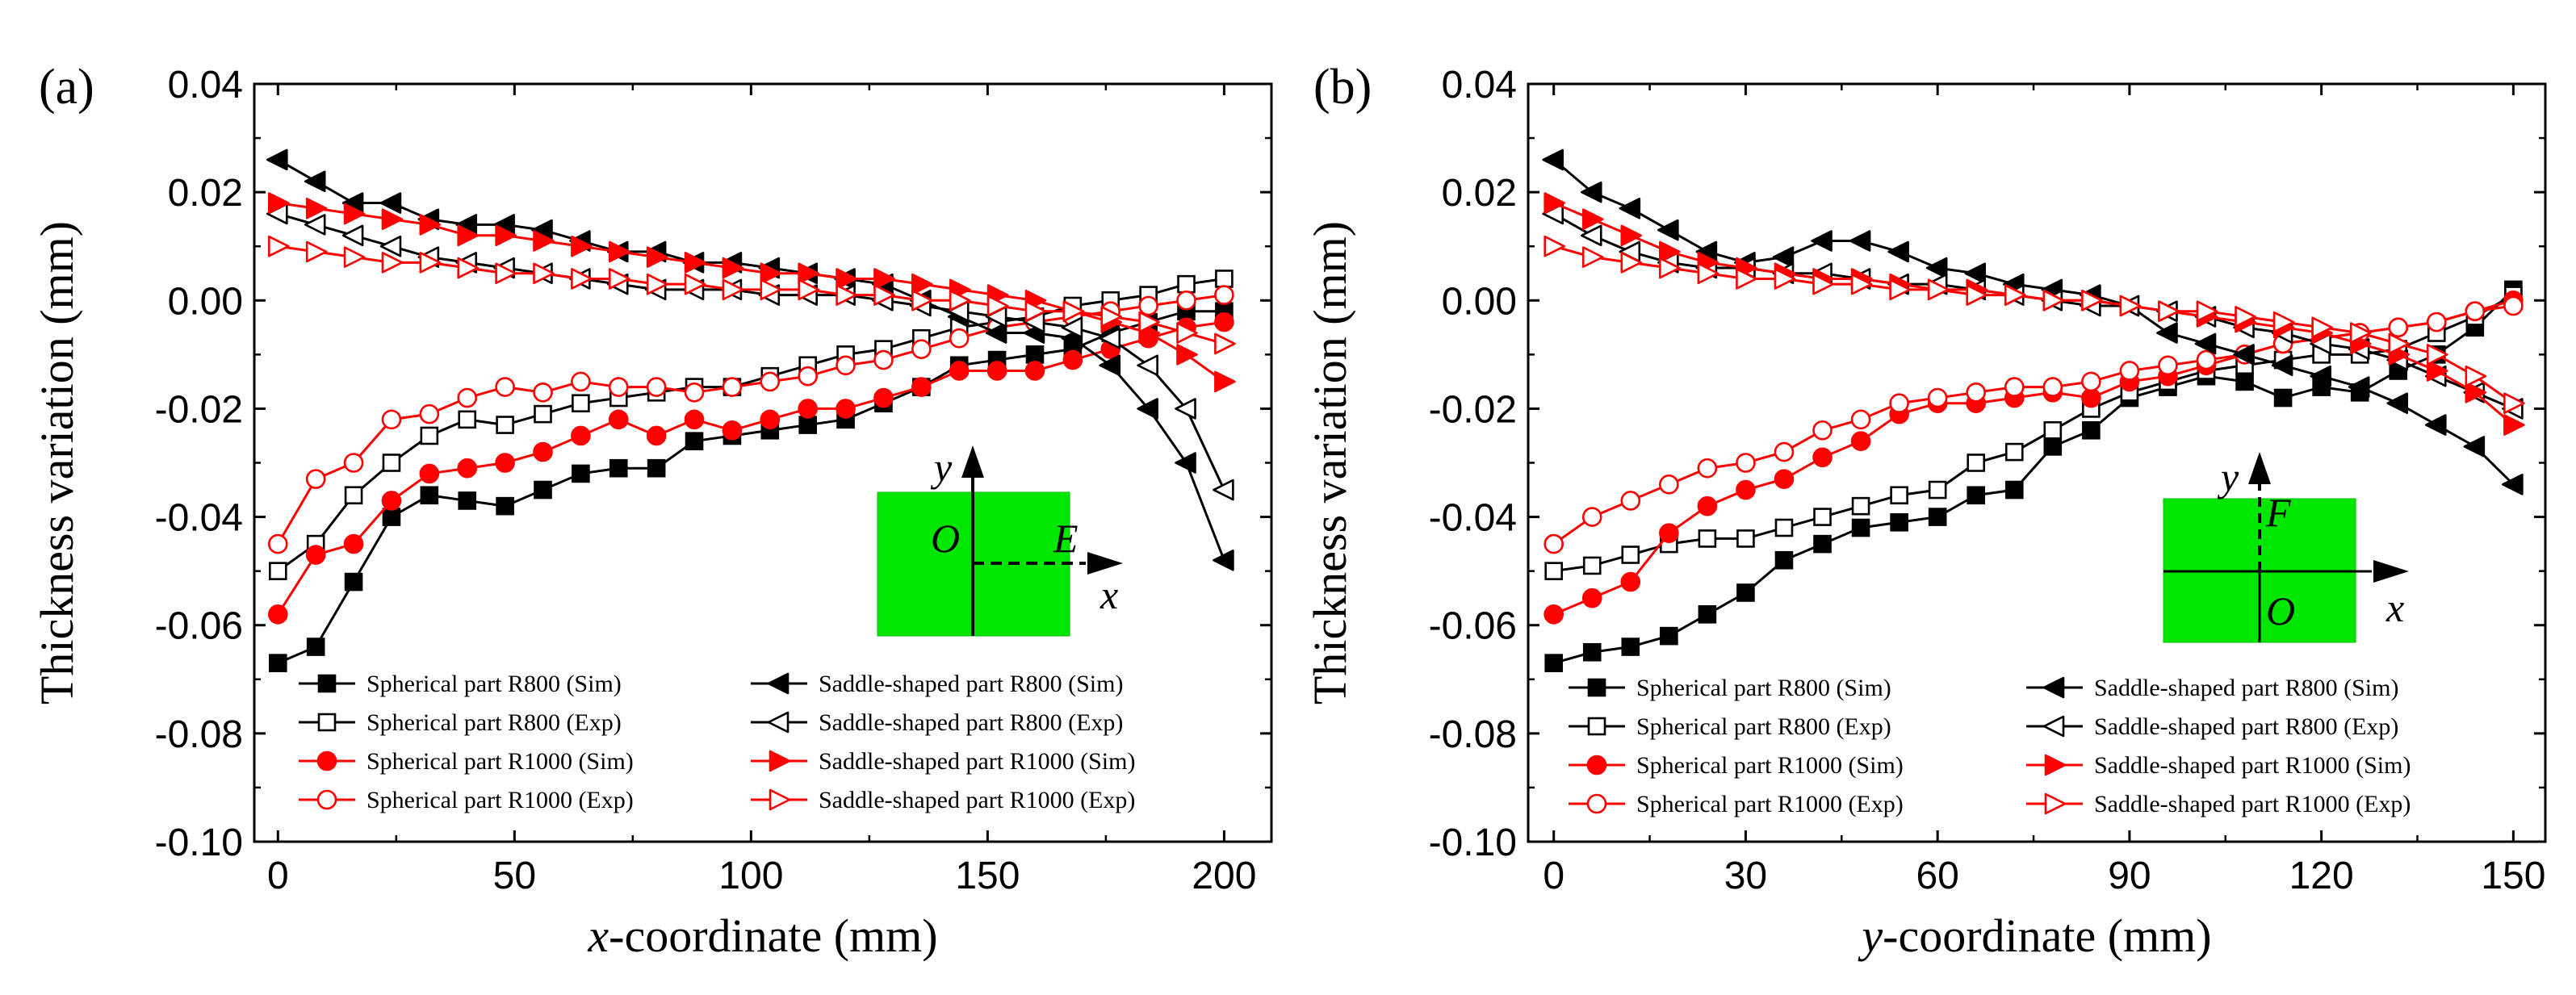 This screenshot has width=2576, height=995. Describe the element at coordinates (514, 876) in the screenshot. I see `x-tick-label: 50` at that location.